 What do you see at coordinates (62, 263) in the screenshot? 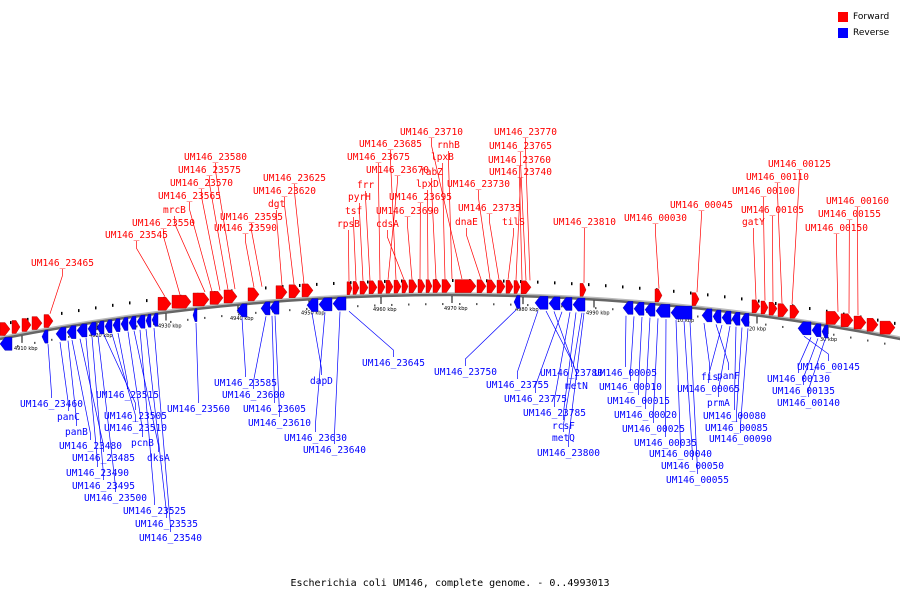
I see `forward-gene-label: UM146_23465` at bounding box center [62, 263].